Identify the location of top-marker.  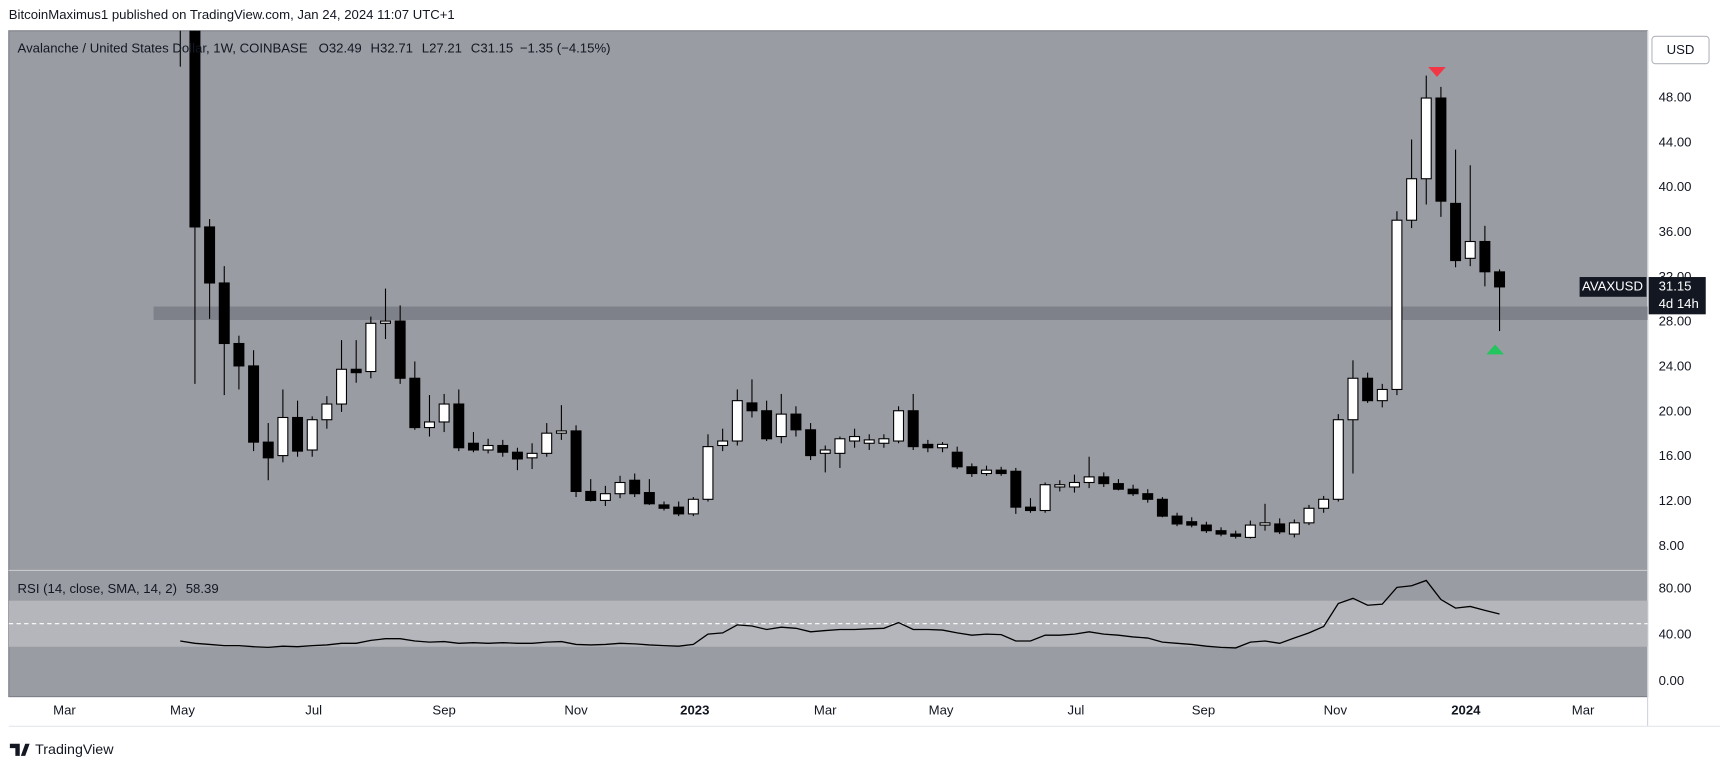
(1437, 71).